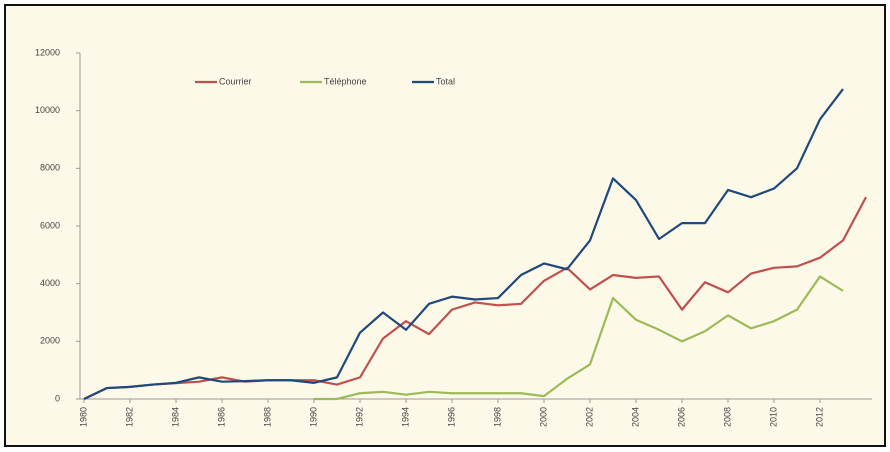 This screenshot has height=452, width=890. Describe the element at coordinates (129, 417) in the screenshot. I see `x-tick-label: 1982` at that location.